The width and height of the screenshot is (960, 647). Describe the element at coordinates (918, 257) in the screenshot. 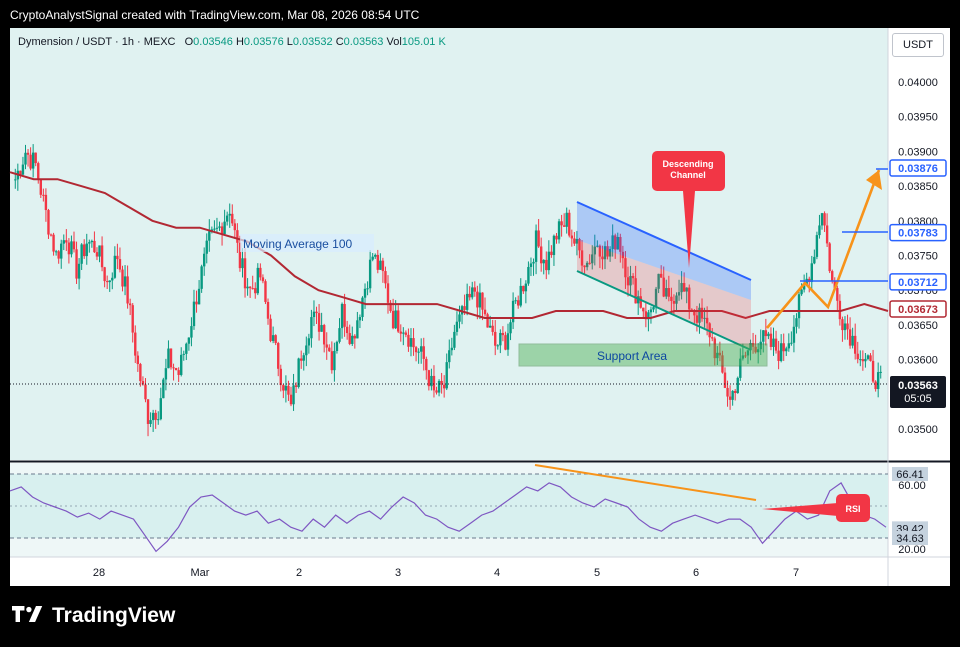

I see `price-tick-label: 0.03750` at that location.